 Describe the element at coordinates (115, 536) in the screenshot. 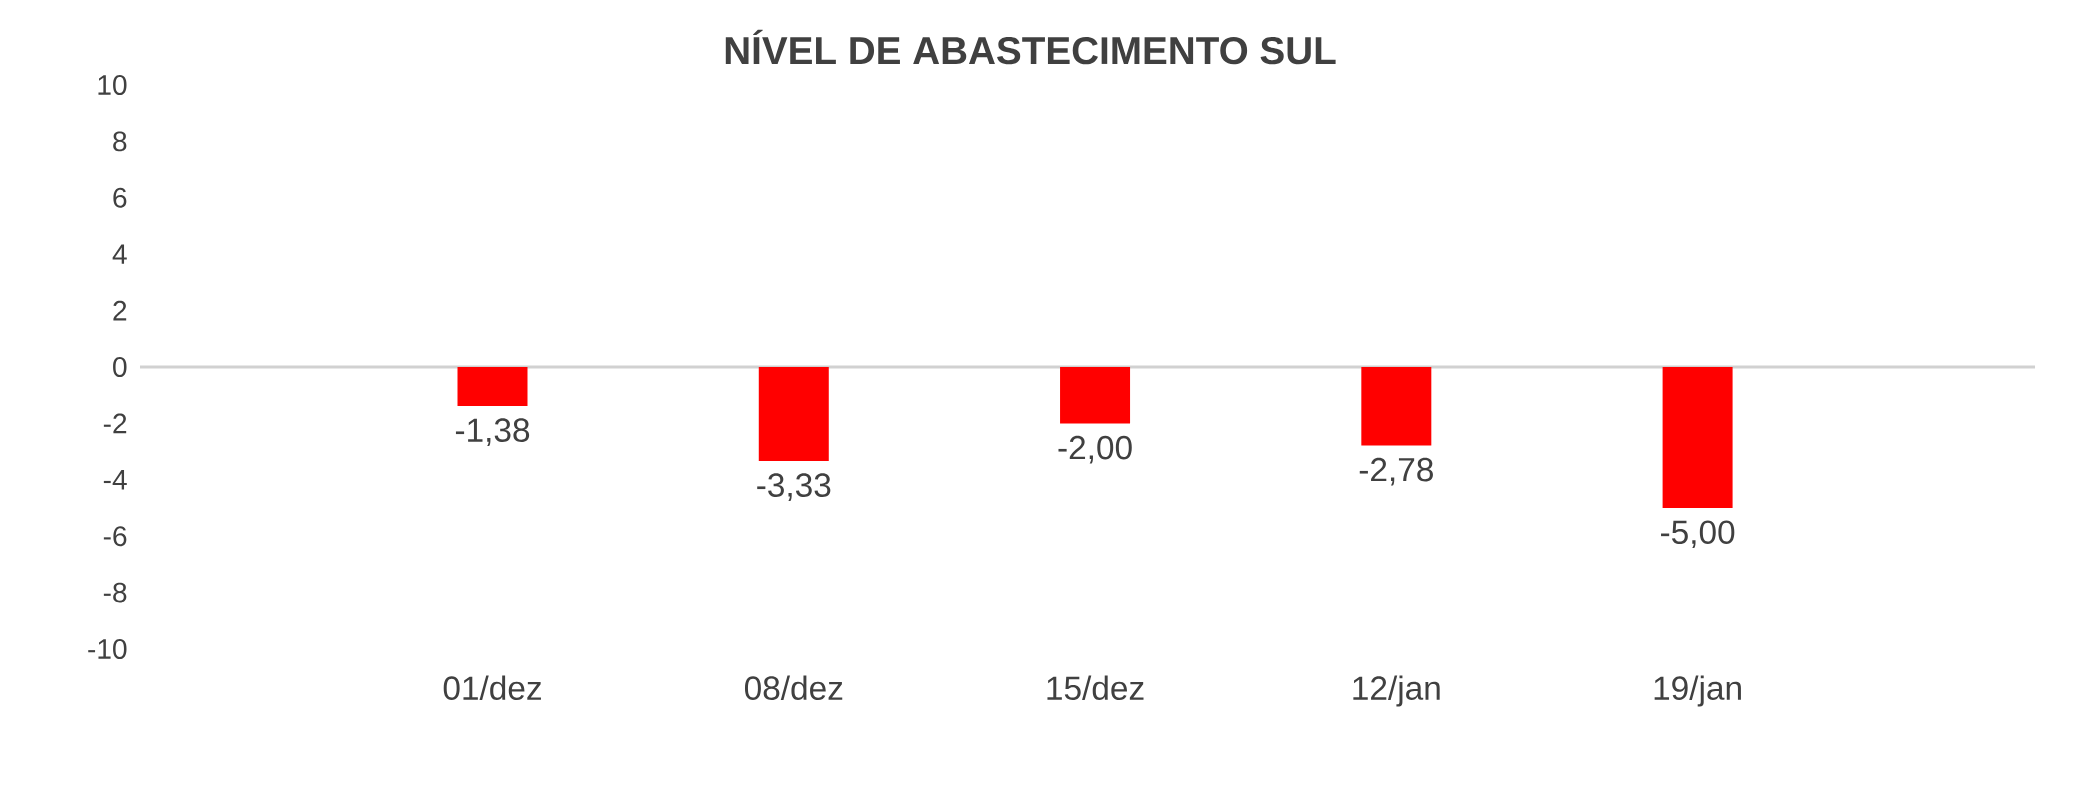

I see `y-tick-label: -6` at that location.